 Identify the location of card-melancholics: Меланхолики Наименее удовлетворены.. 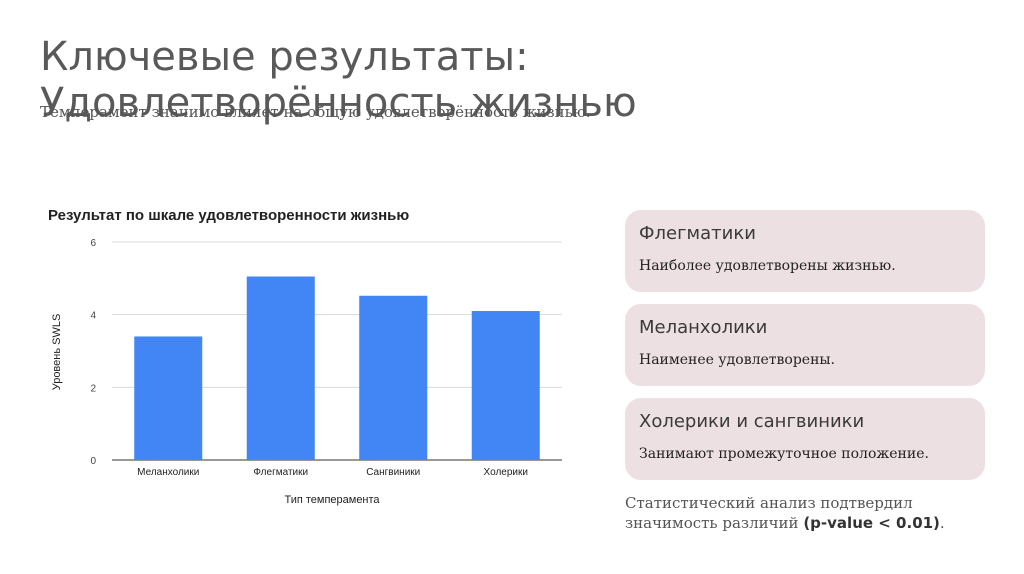
(805, 345).